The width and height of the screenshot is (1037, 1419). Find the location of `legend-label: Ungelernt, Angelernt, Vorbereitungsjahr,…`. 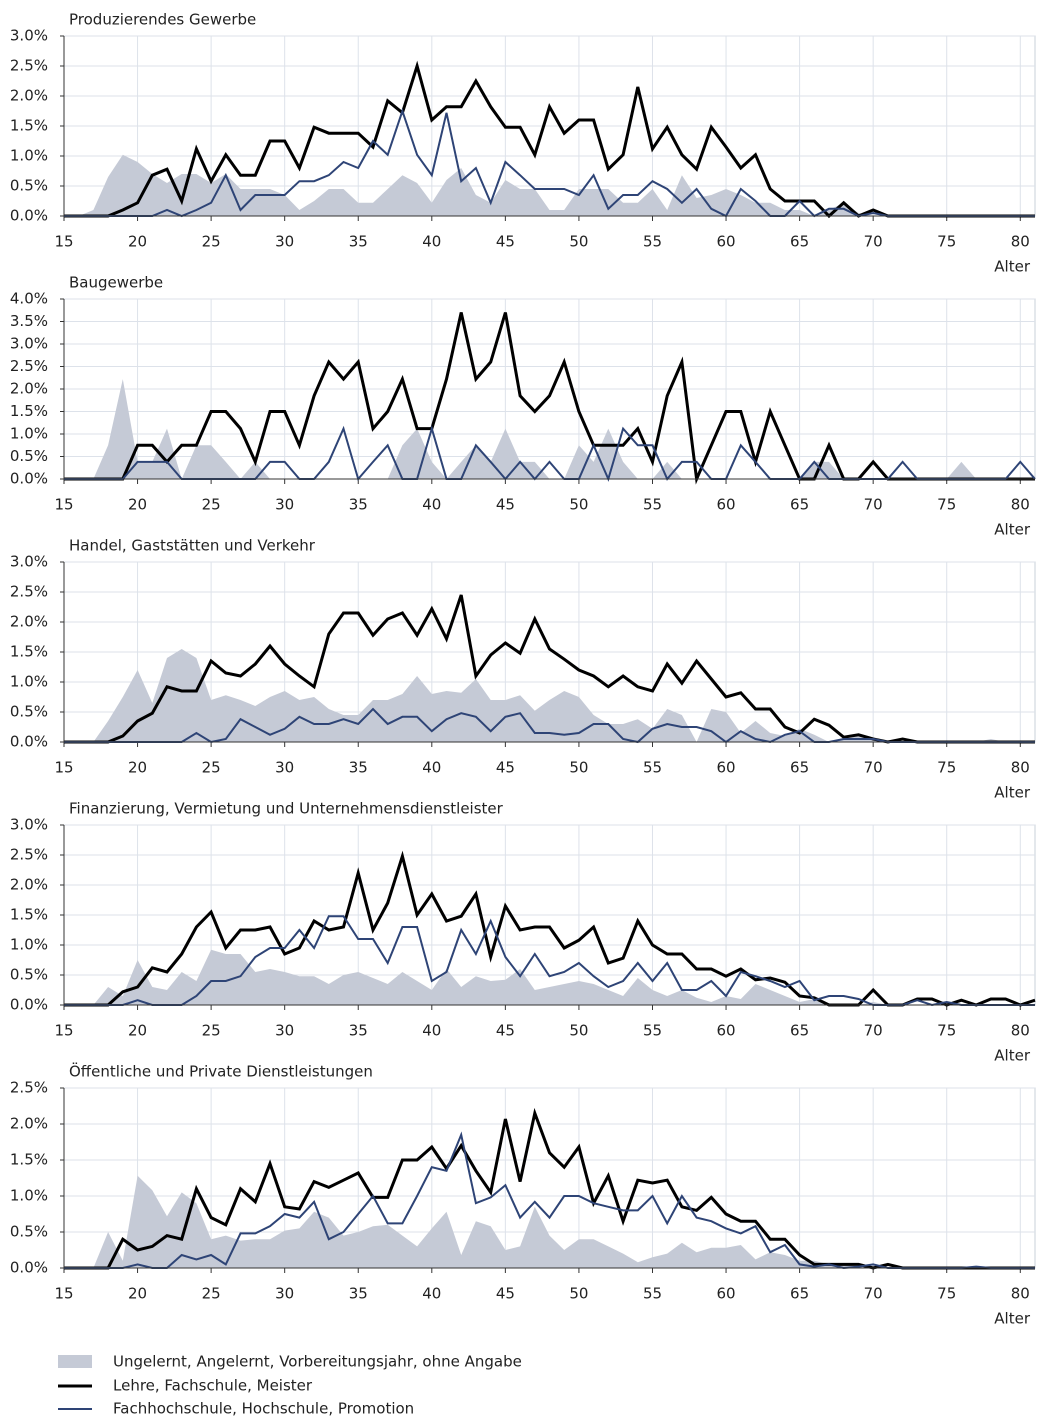

legend-label: Ungelernt, Angelernt, Vorbereitungsjahr,… is located at coordinates (317, 1362).